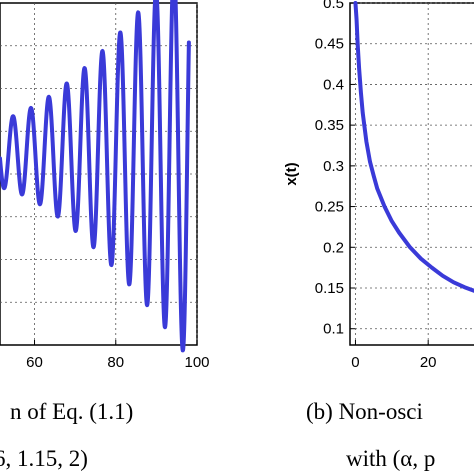 The image size is (474, 474). I want to click on right-y-tick-label: 0.35, so click(329, 125).